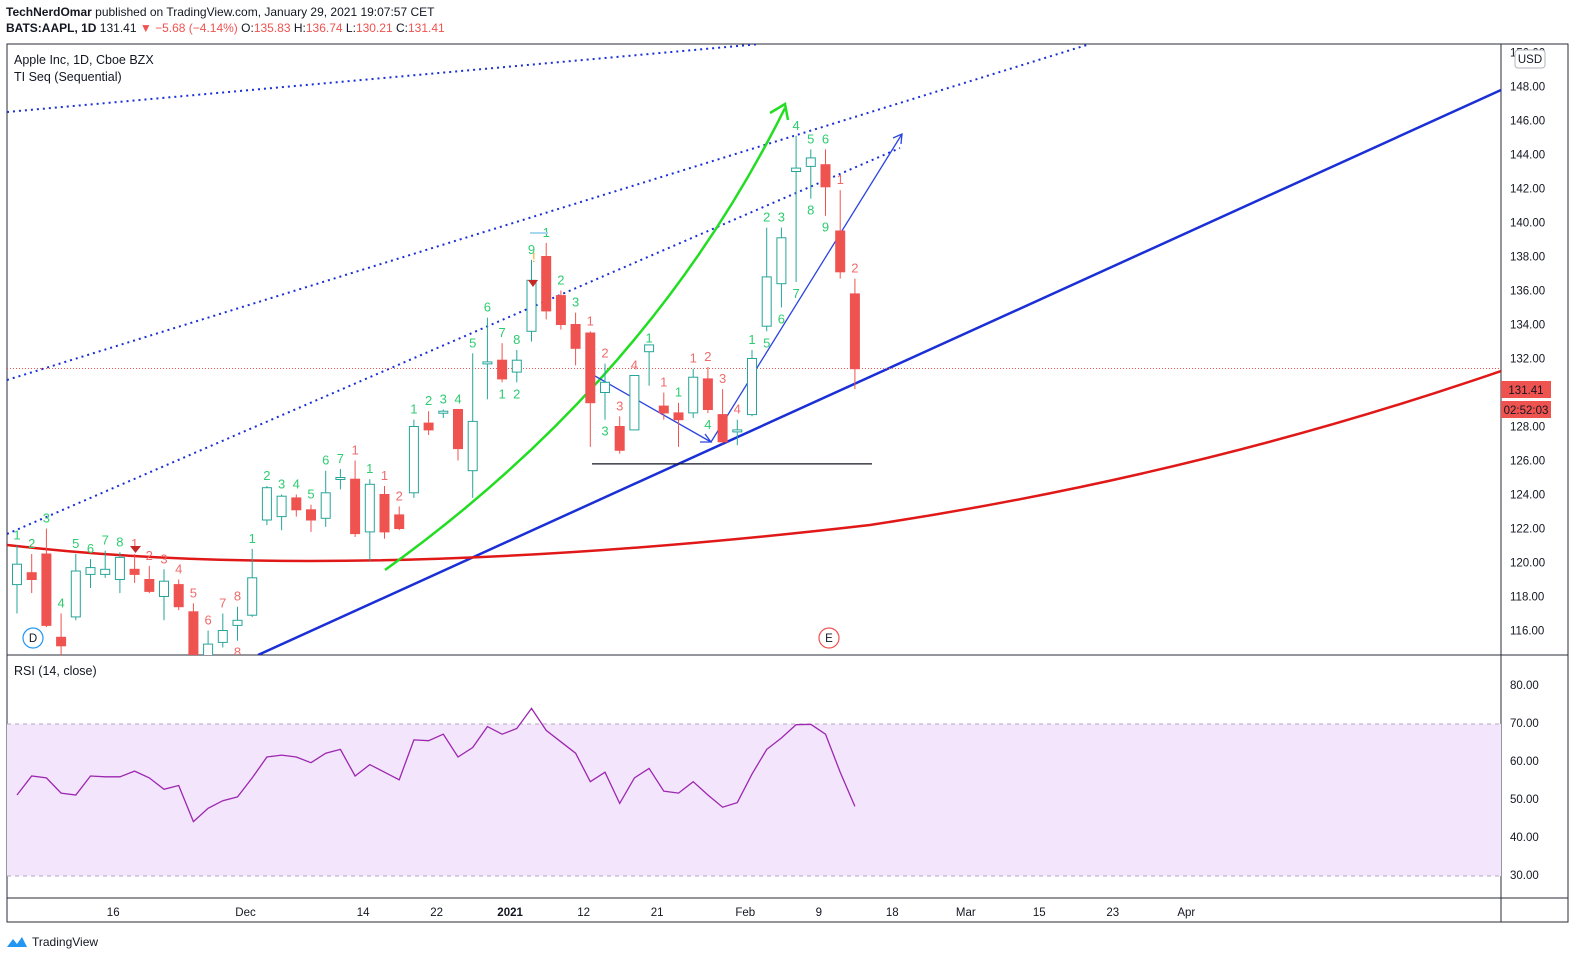  I want to click on earnings-marker: E, so click(829, 638).